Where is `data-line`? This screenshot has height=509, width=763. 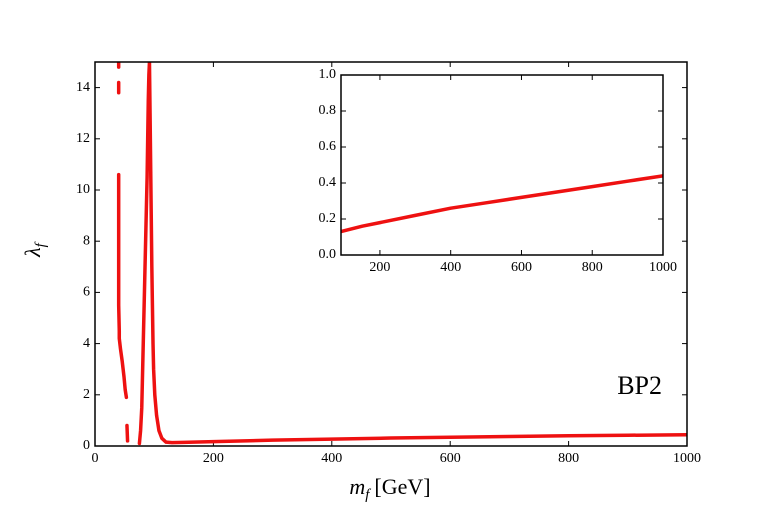 data-line is located at coordinates (502, 204).